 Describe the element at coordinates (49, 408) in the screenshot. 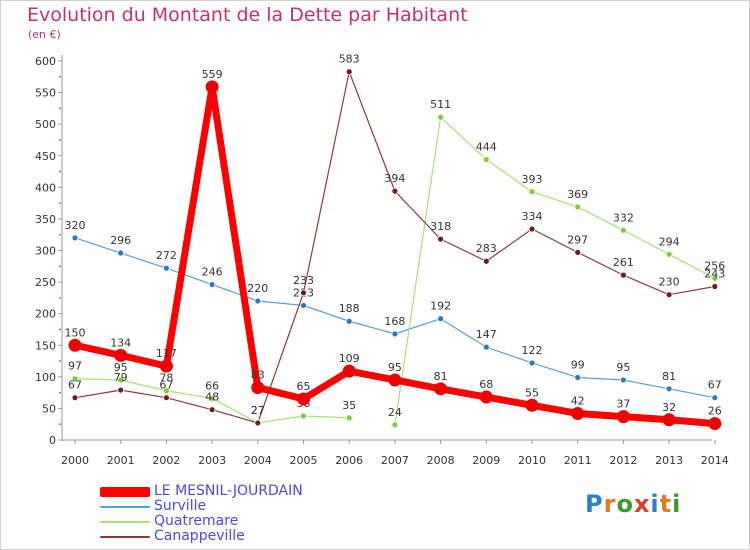

I see `y-tick-label: 50` at that location.